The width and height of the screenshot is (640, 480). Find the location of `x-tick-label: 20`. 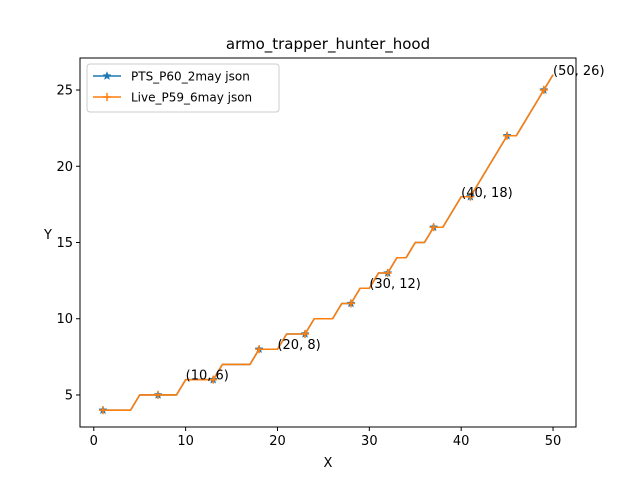

x-tick-label: 20 is located at coordinates (277, 441).